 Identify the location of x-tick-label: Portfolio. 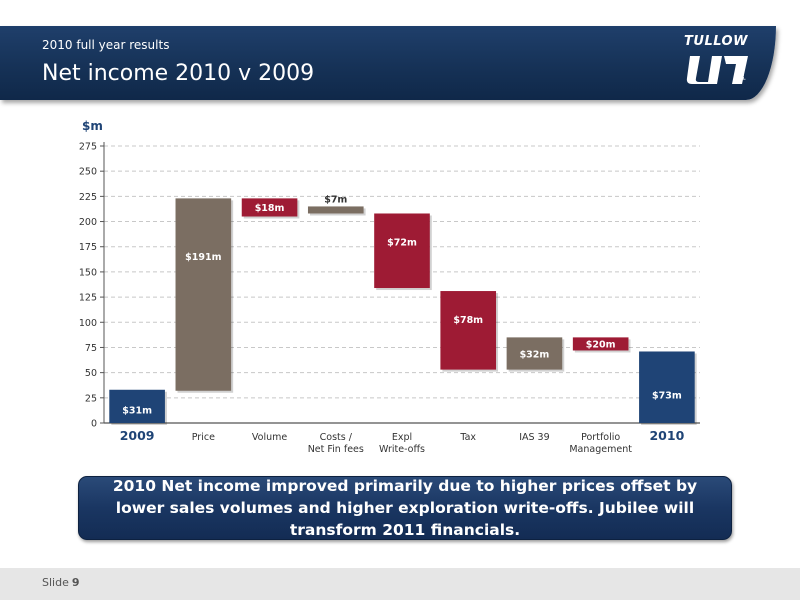
(600, 437).